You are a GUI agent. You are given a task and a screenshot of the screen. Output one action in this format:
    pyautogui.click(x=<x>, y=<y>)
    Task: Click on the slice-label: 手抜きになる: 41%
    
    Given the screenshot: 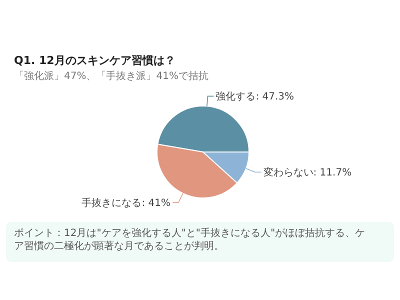 What is the action you would take?
    pyautogui.click(x=126, y=202)
    